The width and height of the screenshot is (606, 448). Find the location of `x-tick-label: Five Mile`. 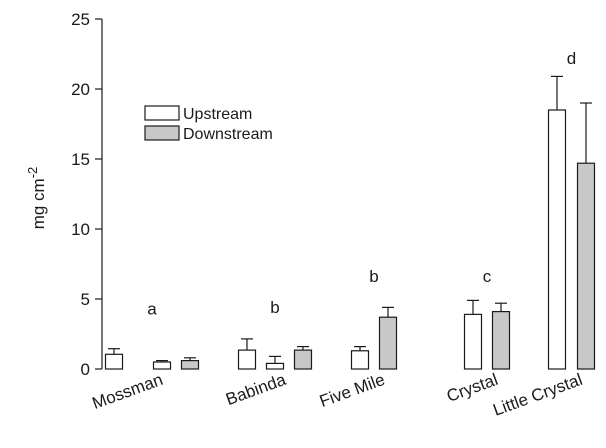

x-tick-label: Five Mile is located at coordinates (352, 390).